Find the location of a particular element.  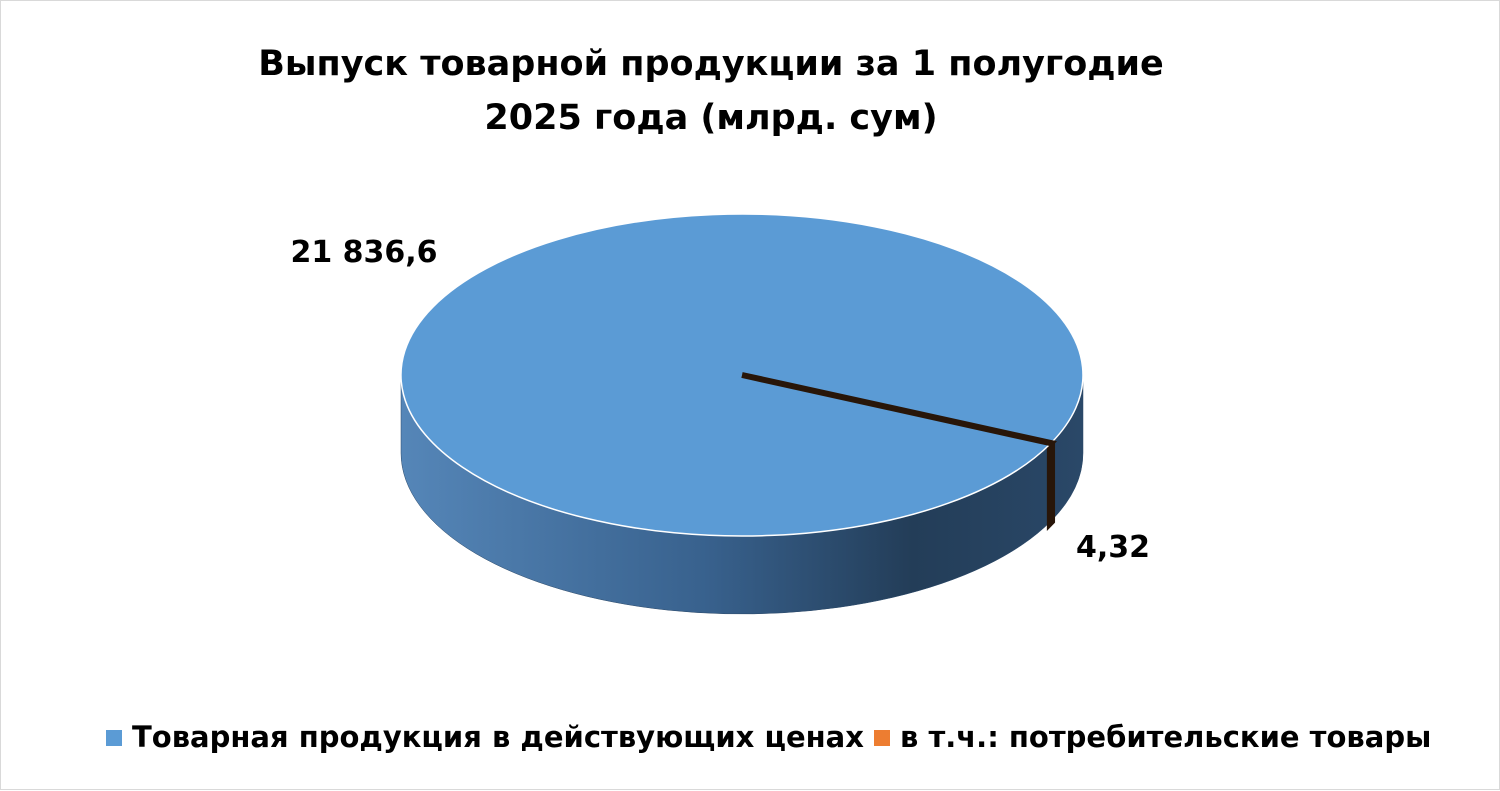

data-label: 4,32 is located at coordinates (1113, 547).